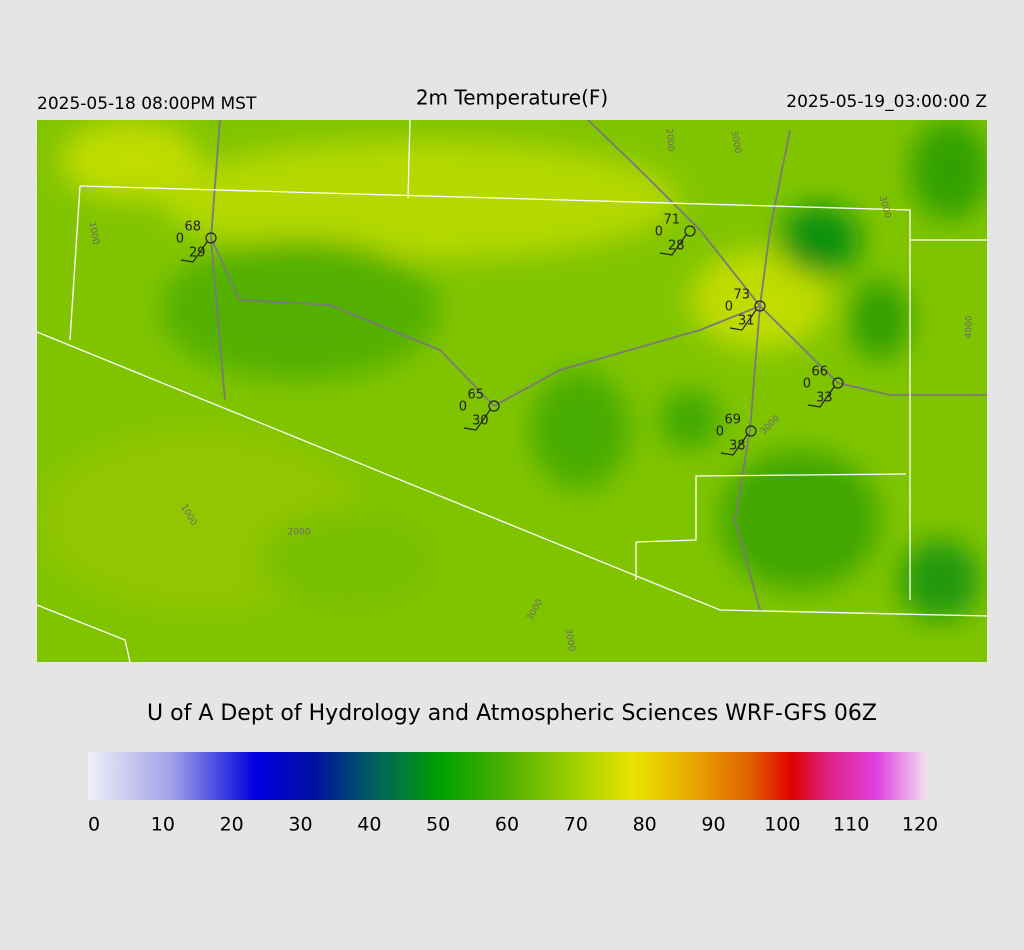 The width and height of the screenshot is (1024, 950). Describe the element at coordinates (438, 825) in the screenshot. I see `colorbar-tick-label: 50` at that location.